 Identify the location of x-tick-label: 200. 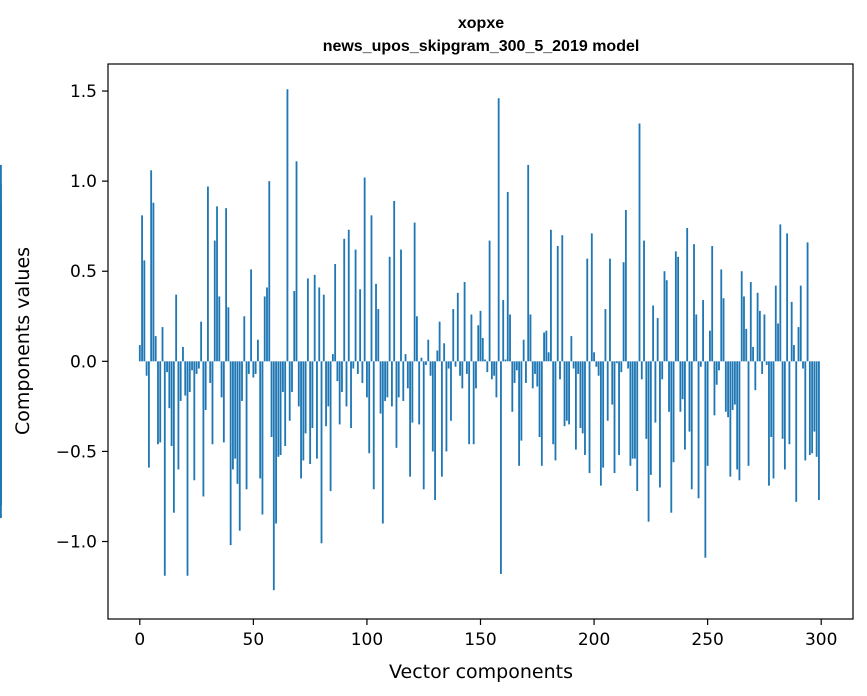
(594, 640).